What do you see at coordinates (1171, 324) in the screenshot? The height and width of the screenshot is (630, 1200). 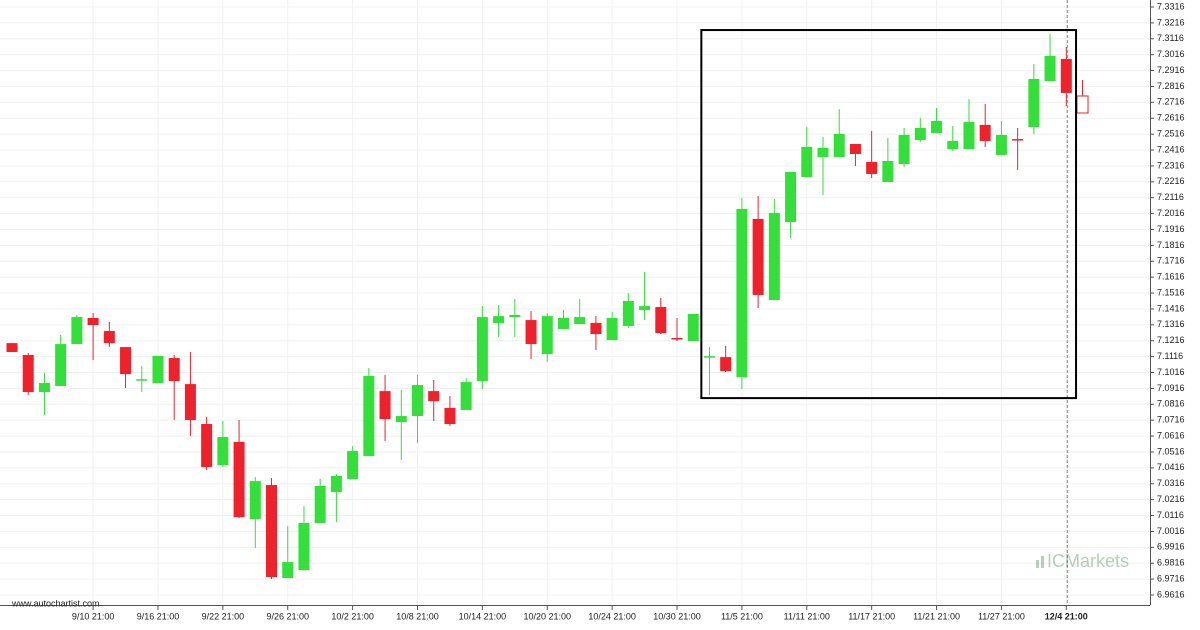 I see `y-tick-label: 7.1316` at bounding box center [1171, 324].